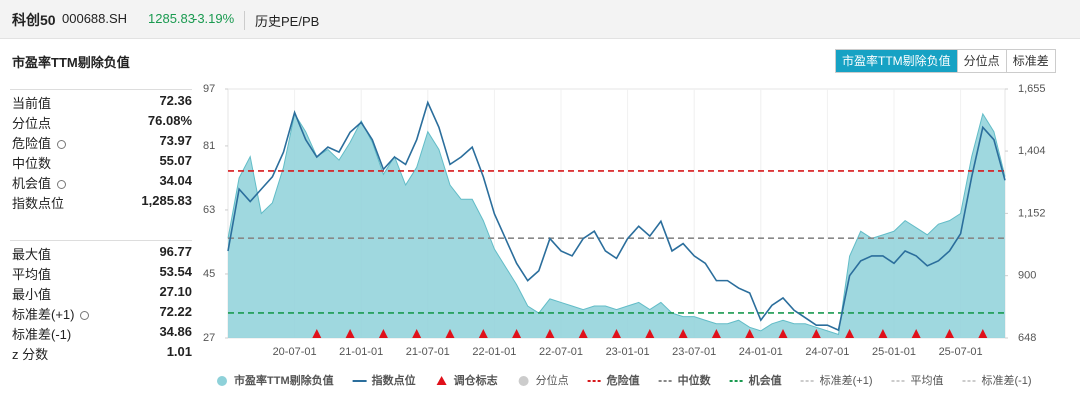 This screenshot has height=410, width=1080. Describe the element at coordinates (1027, 338) in the screenshot. I see `y2-tick-label: 648` at that location.